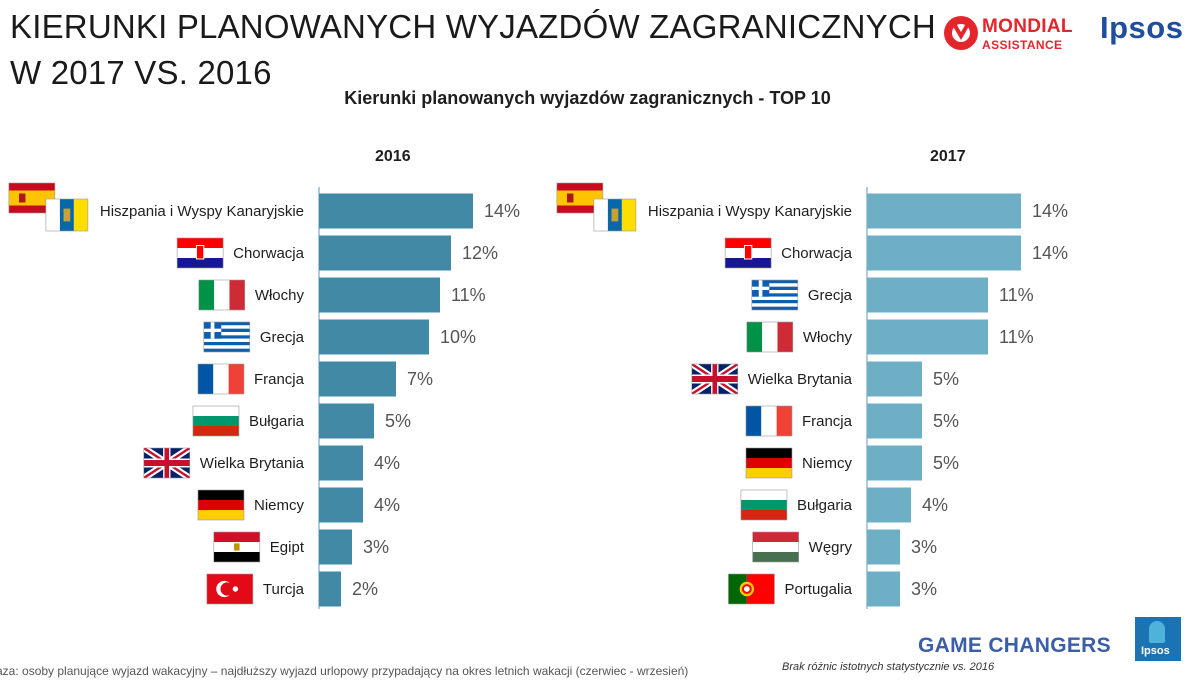 This screenshot has width=1189, height=683. Describe the element at coordinates (831, 547) in the screenshot. I see `category-label: Węgry` at that location.